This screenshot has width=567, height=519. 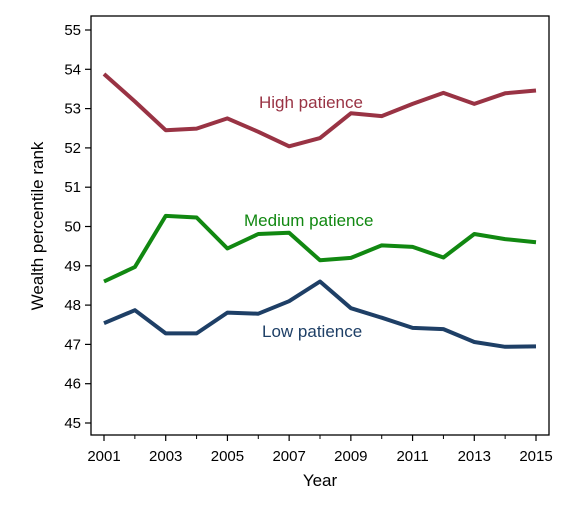 I want to click on y-tick-label: 49, so click(x=72, y=266).